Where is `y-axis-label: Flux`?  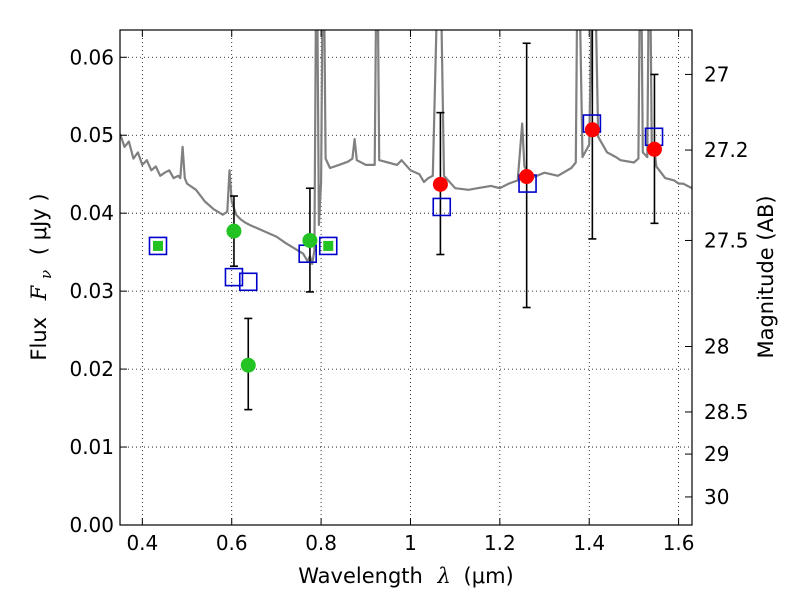
y-axis-label: Flux is located at coordinates (39, 339).